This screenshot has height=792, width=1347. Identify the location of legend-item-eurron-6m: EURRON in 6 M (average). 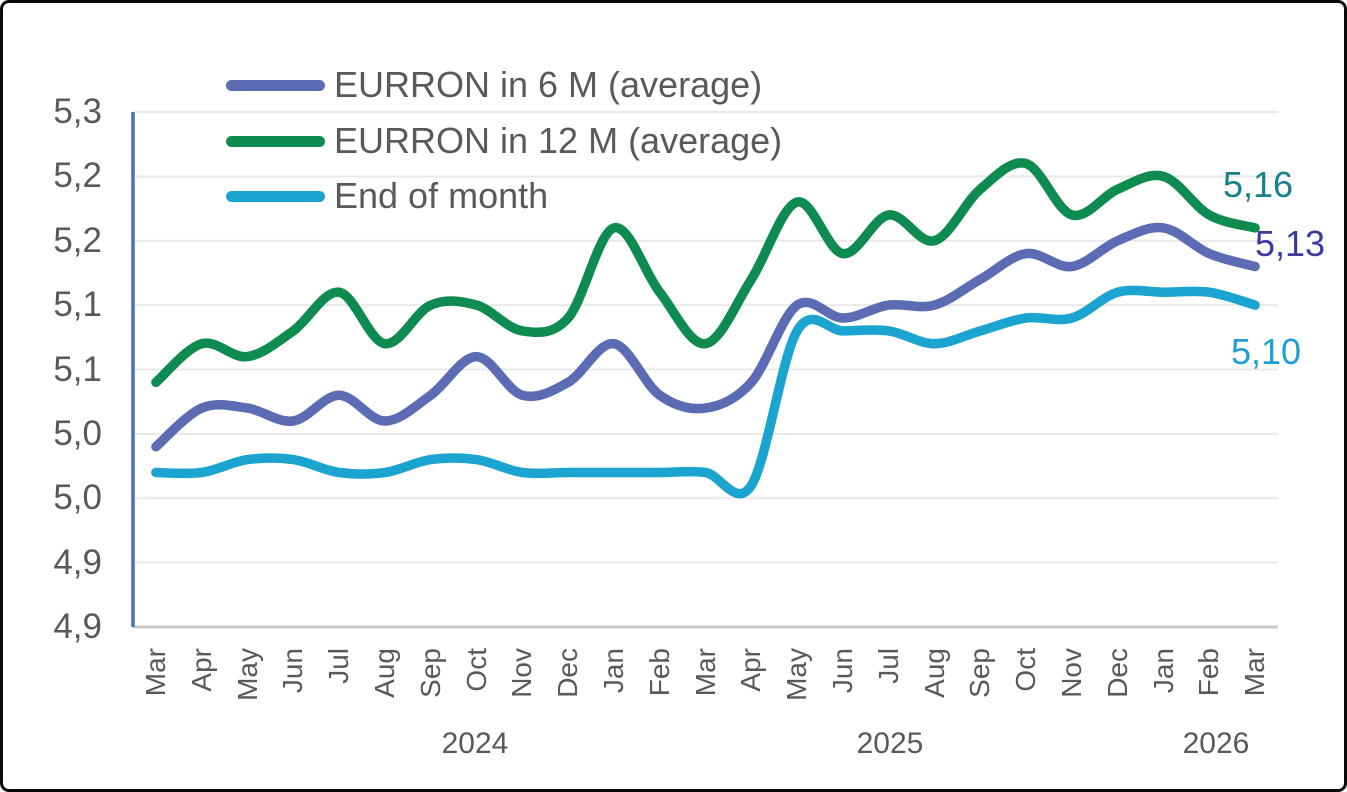
(494, 85).